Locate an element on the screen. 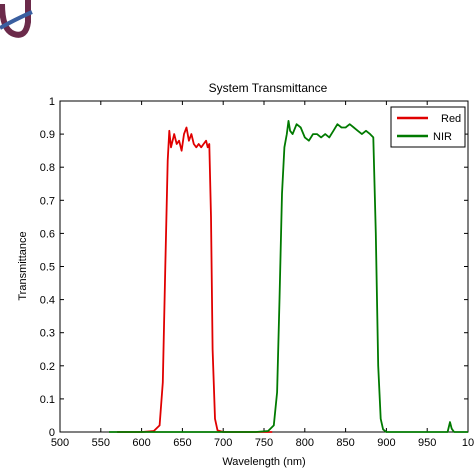 Image resolution: width=474 pixels, height=474 pixels. y-tick-label: 0.6 is located at coordinates (47, 234).